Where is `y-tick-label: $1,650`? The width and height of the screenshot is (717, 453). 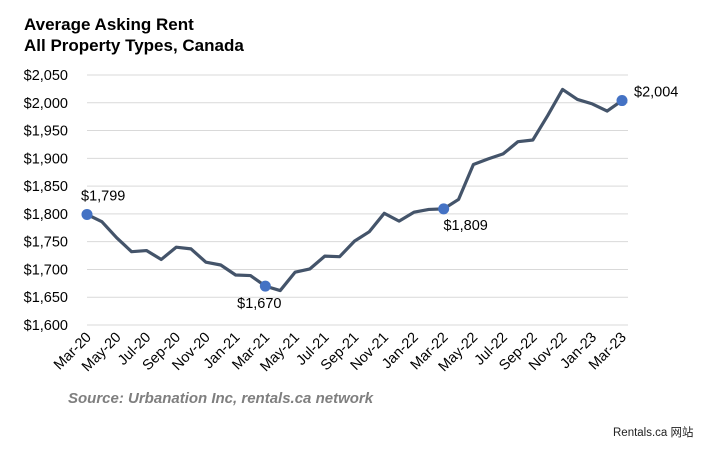
y-tick-label: $1,650 is located at coordinates (46, 298).